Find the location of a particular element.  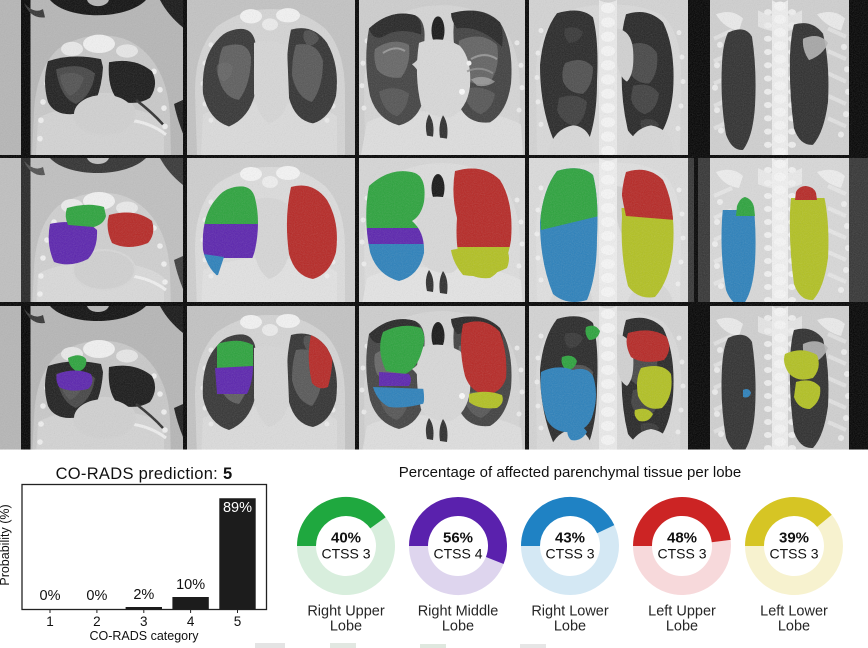

svg-text: 40% is located at coordinates (346, 538).